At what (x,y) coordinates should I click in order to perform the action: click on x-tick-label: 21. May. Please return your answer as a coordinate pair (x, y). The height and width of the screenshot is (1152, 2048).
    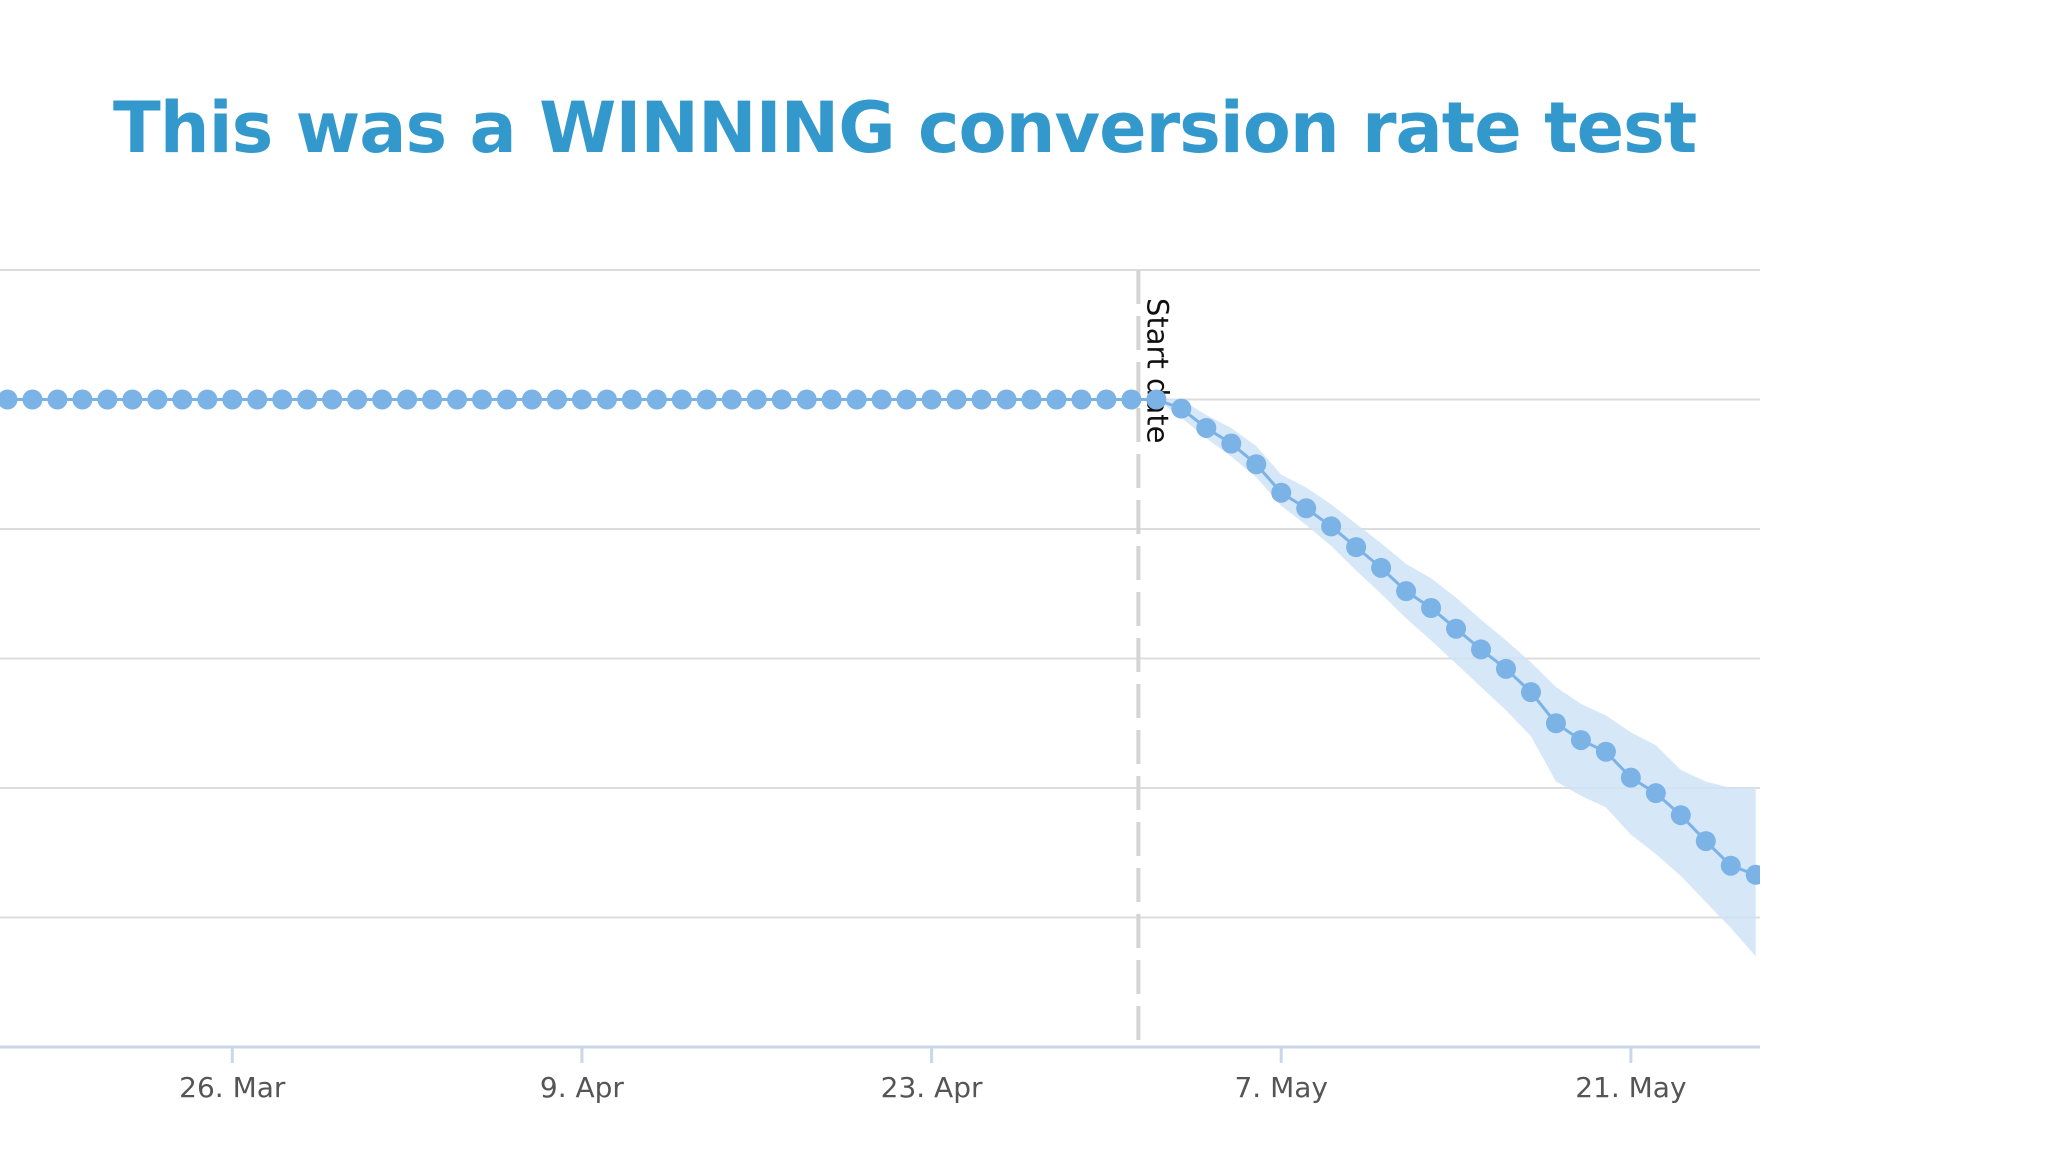
    Looking at the image, I should click on (1630, 1087).